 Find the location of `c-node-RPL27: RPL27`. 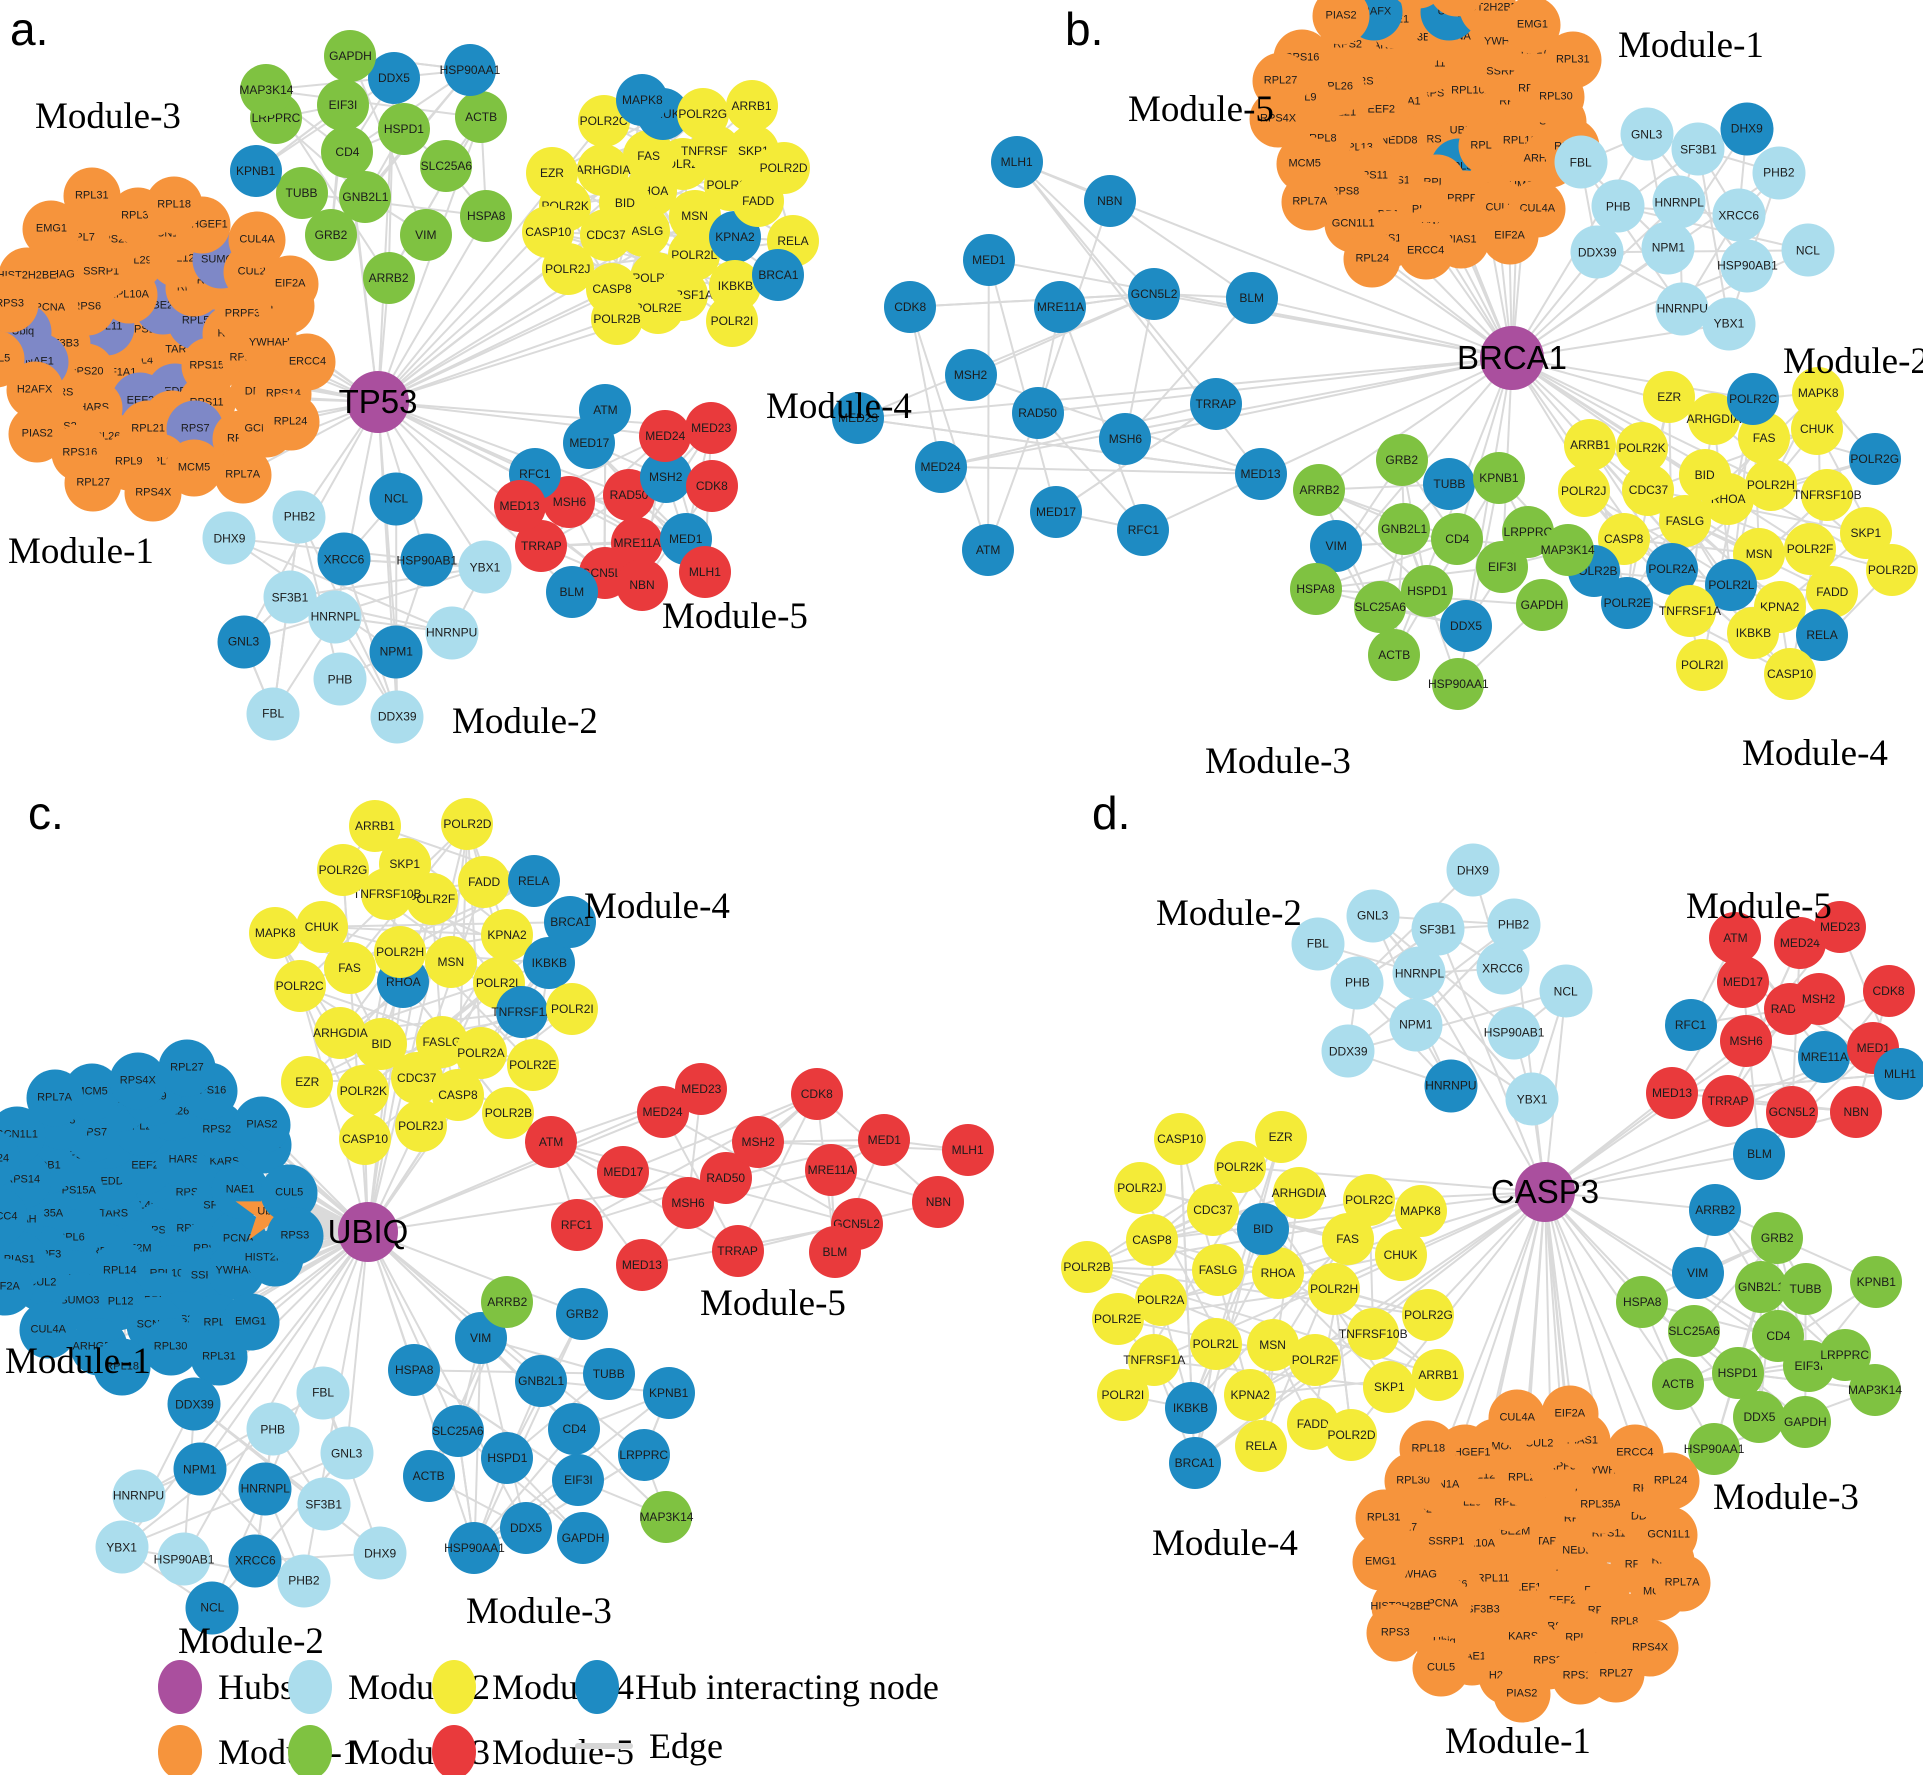

c-node-RPL27: RPL27 is located at coordinates (187, 1068).